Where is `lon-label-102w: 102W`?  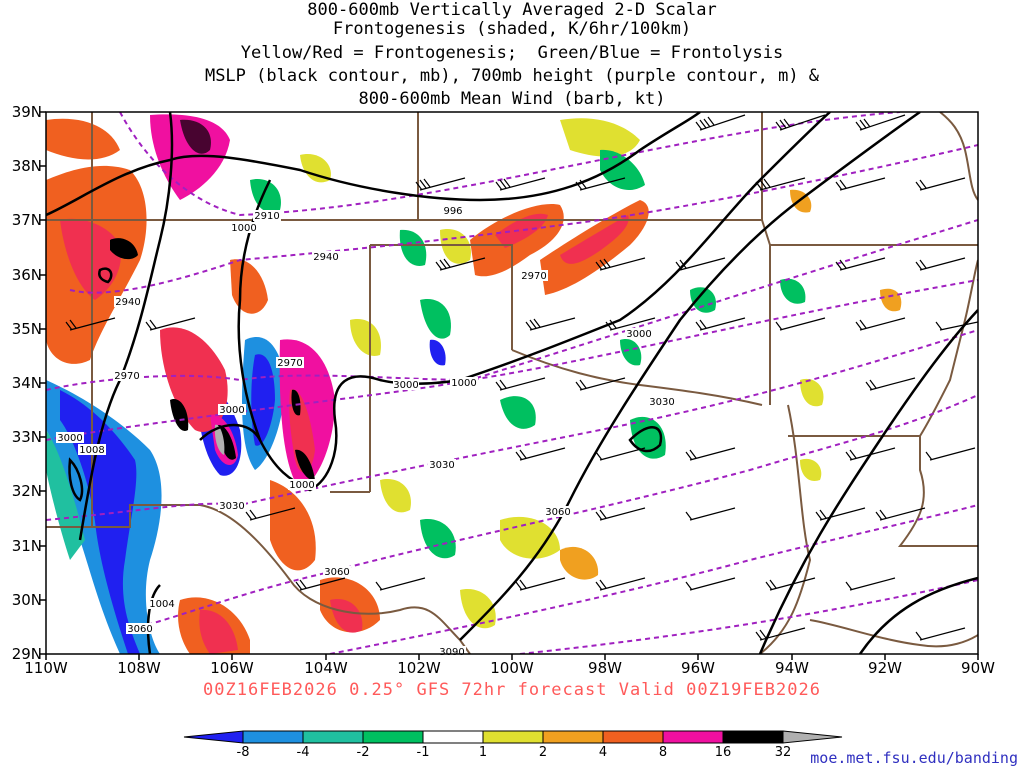
lon-label-102w: 102W is located at coordinates (419, 668).